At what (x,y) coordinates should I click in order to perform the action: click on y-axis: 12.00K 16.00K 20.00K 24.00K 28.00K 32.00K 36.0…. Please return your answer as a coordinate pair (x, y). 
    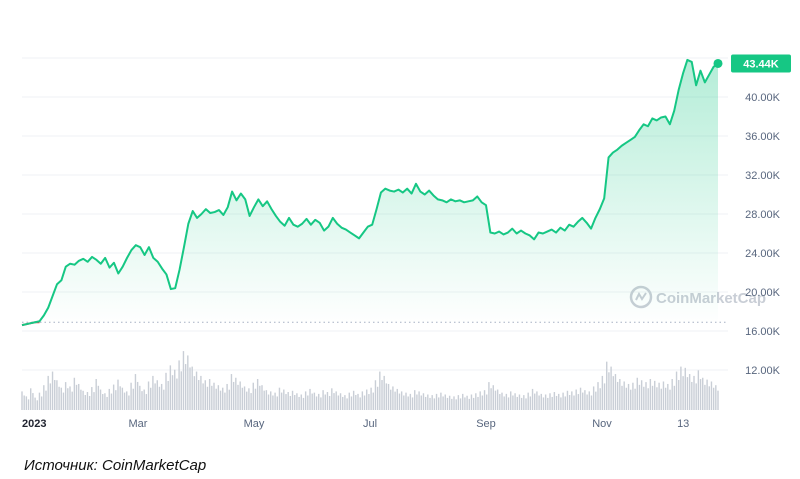
    Looking at the image, I should click on (763, 234).